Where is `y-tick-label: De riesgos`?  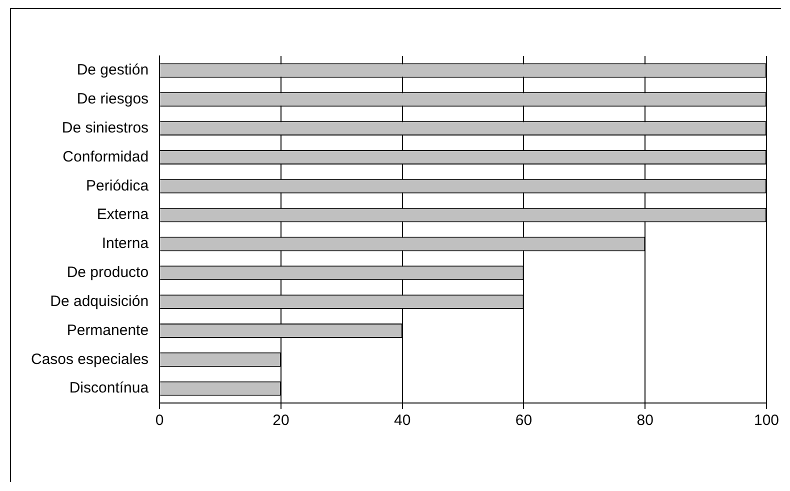
y-tick-label: De riesgos is located at coordinates (112, 99).